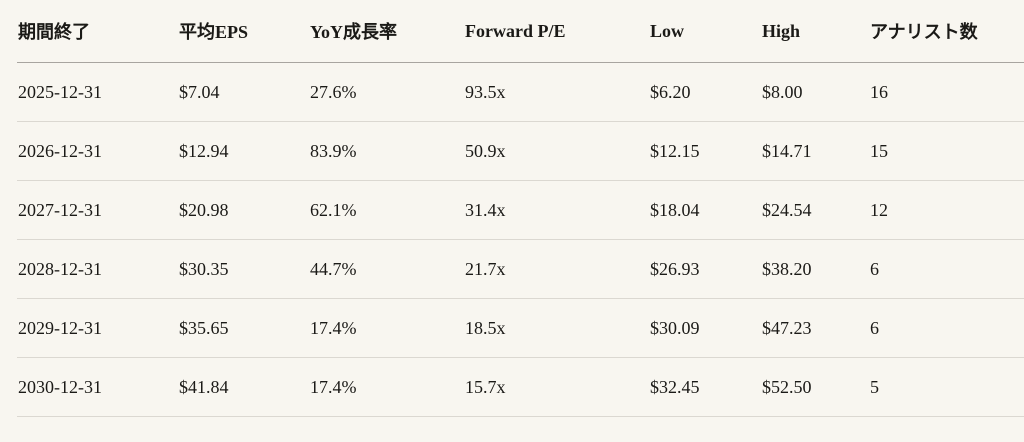 This screenshot has width=1024, height=442. What do you see at coordinates (243, 31) in the screenshot?
I see `col-header-avg-eps: 平均EPS` at bounding box center [243, 31].